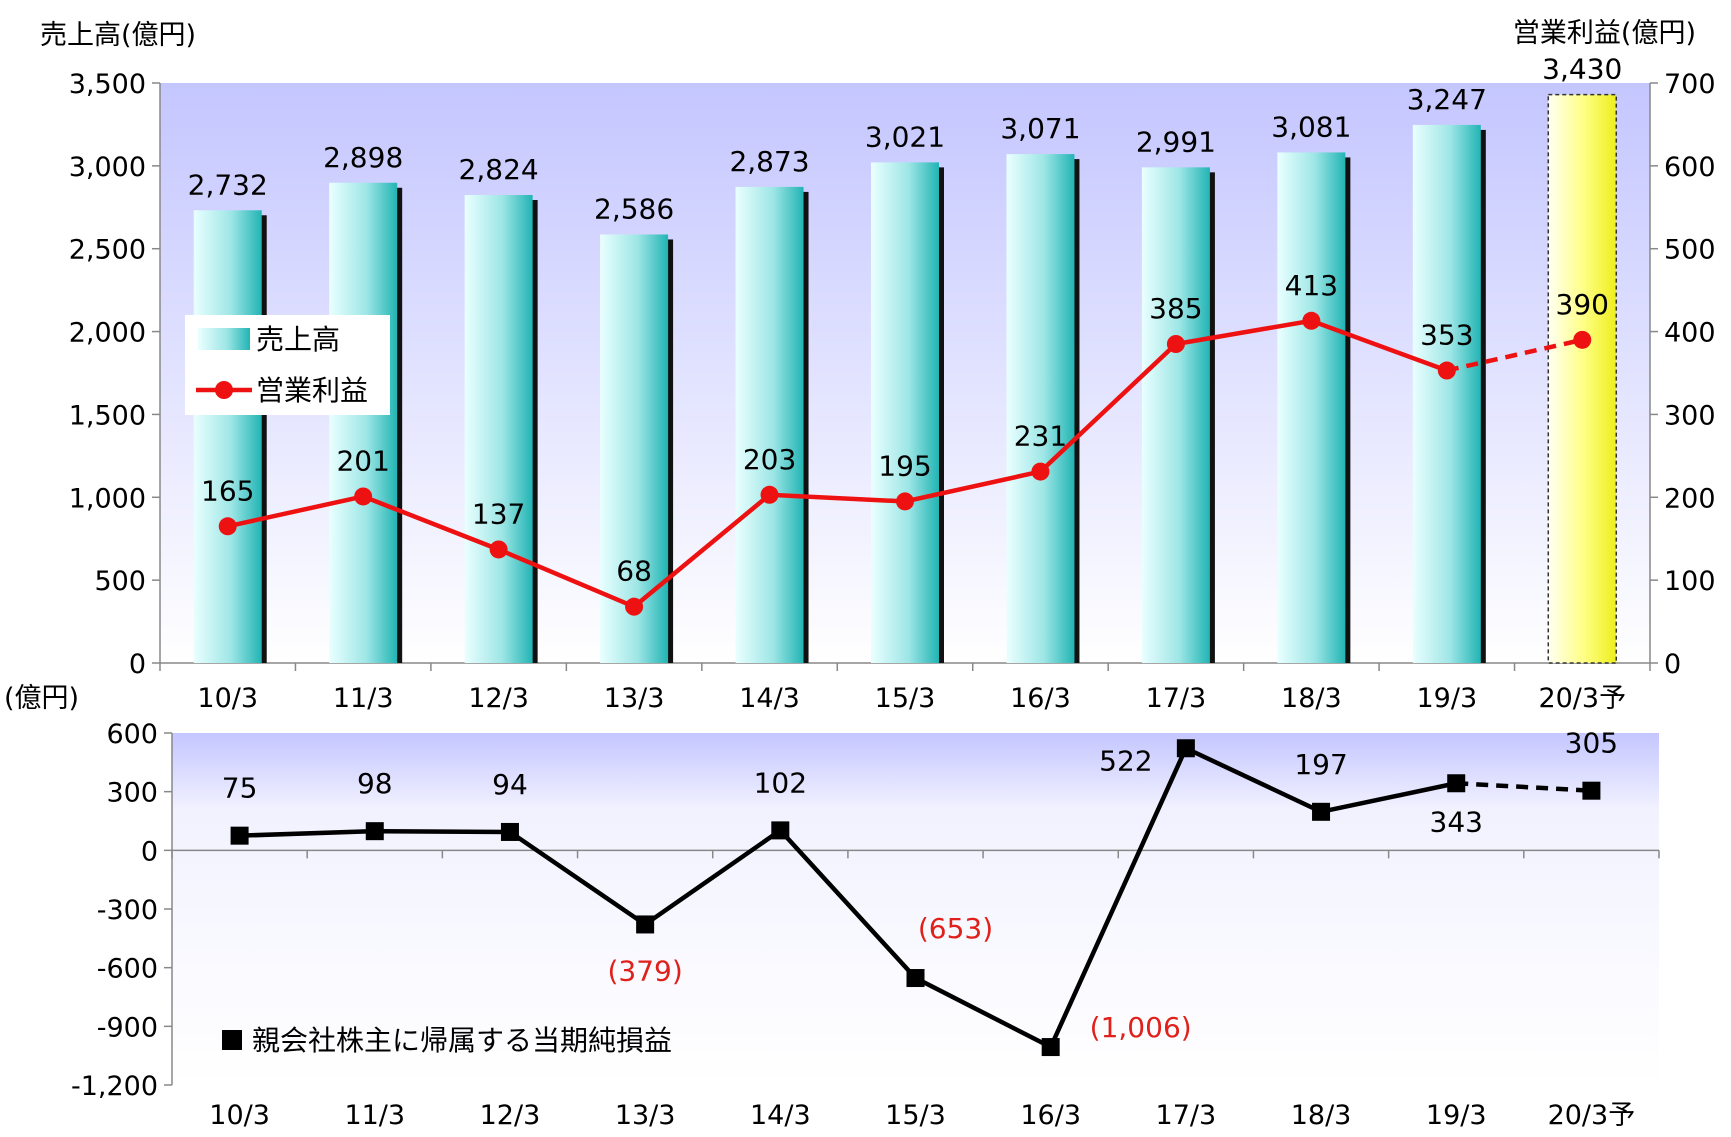 Image resolution: width=1731 pixels, height=1137 pixels. Describe the element at coordinates (1456, 821) in the screenshot. I see `net-income-value-label: 343` at that location.